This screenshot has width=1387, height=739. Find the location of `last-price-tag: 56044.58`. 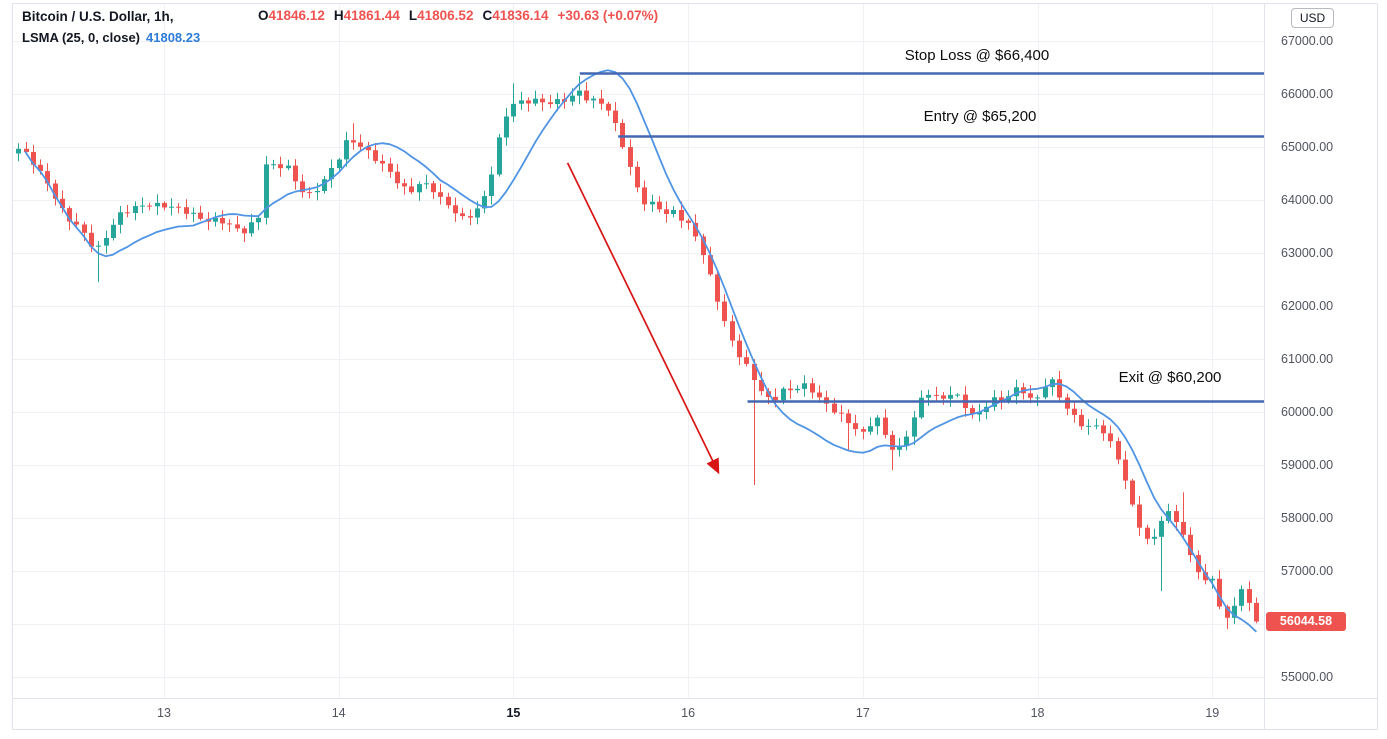

last-price-tag: 56044.58 is located at coordinates (1306, 621).